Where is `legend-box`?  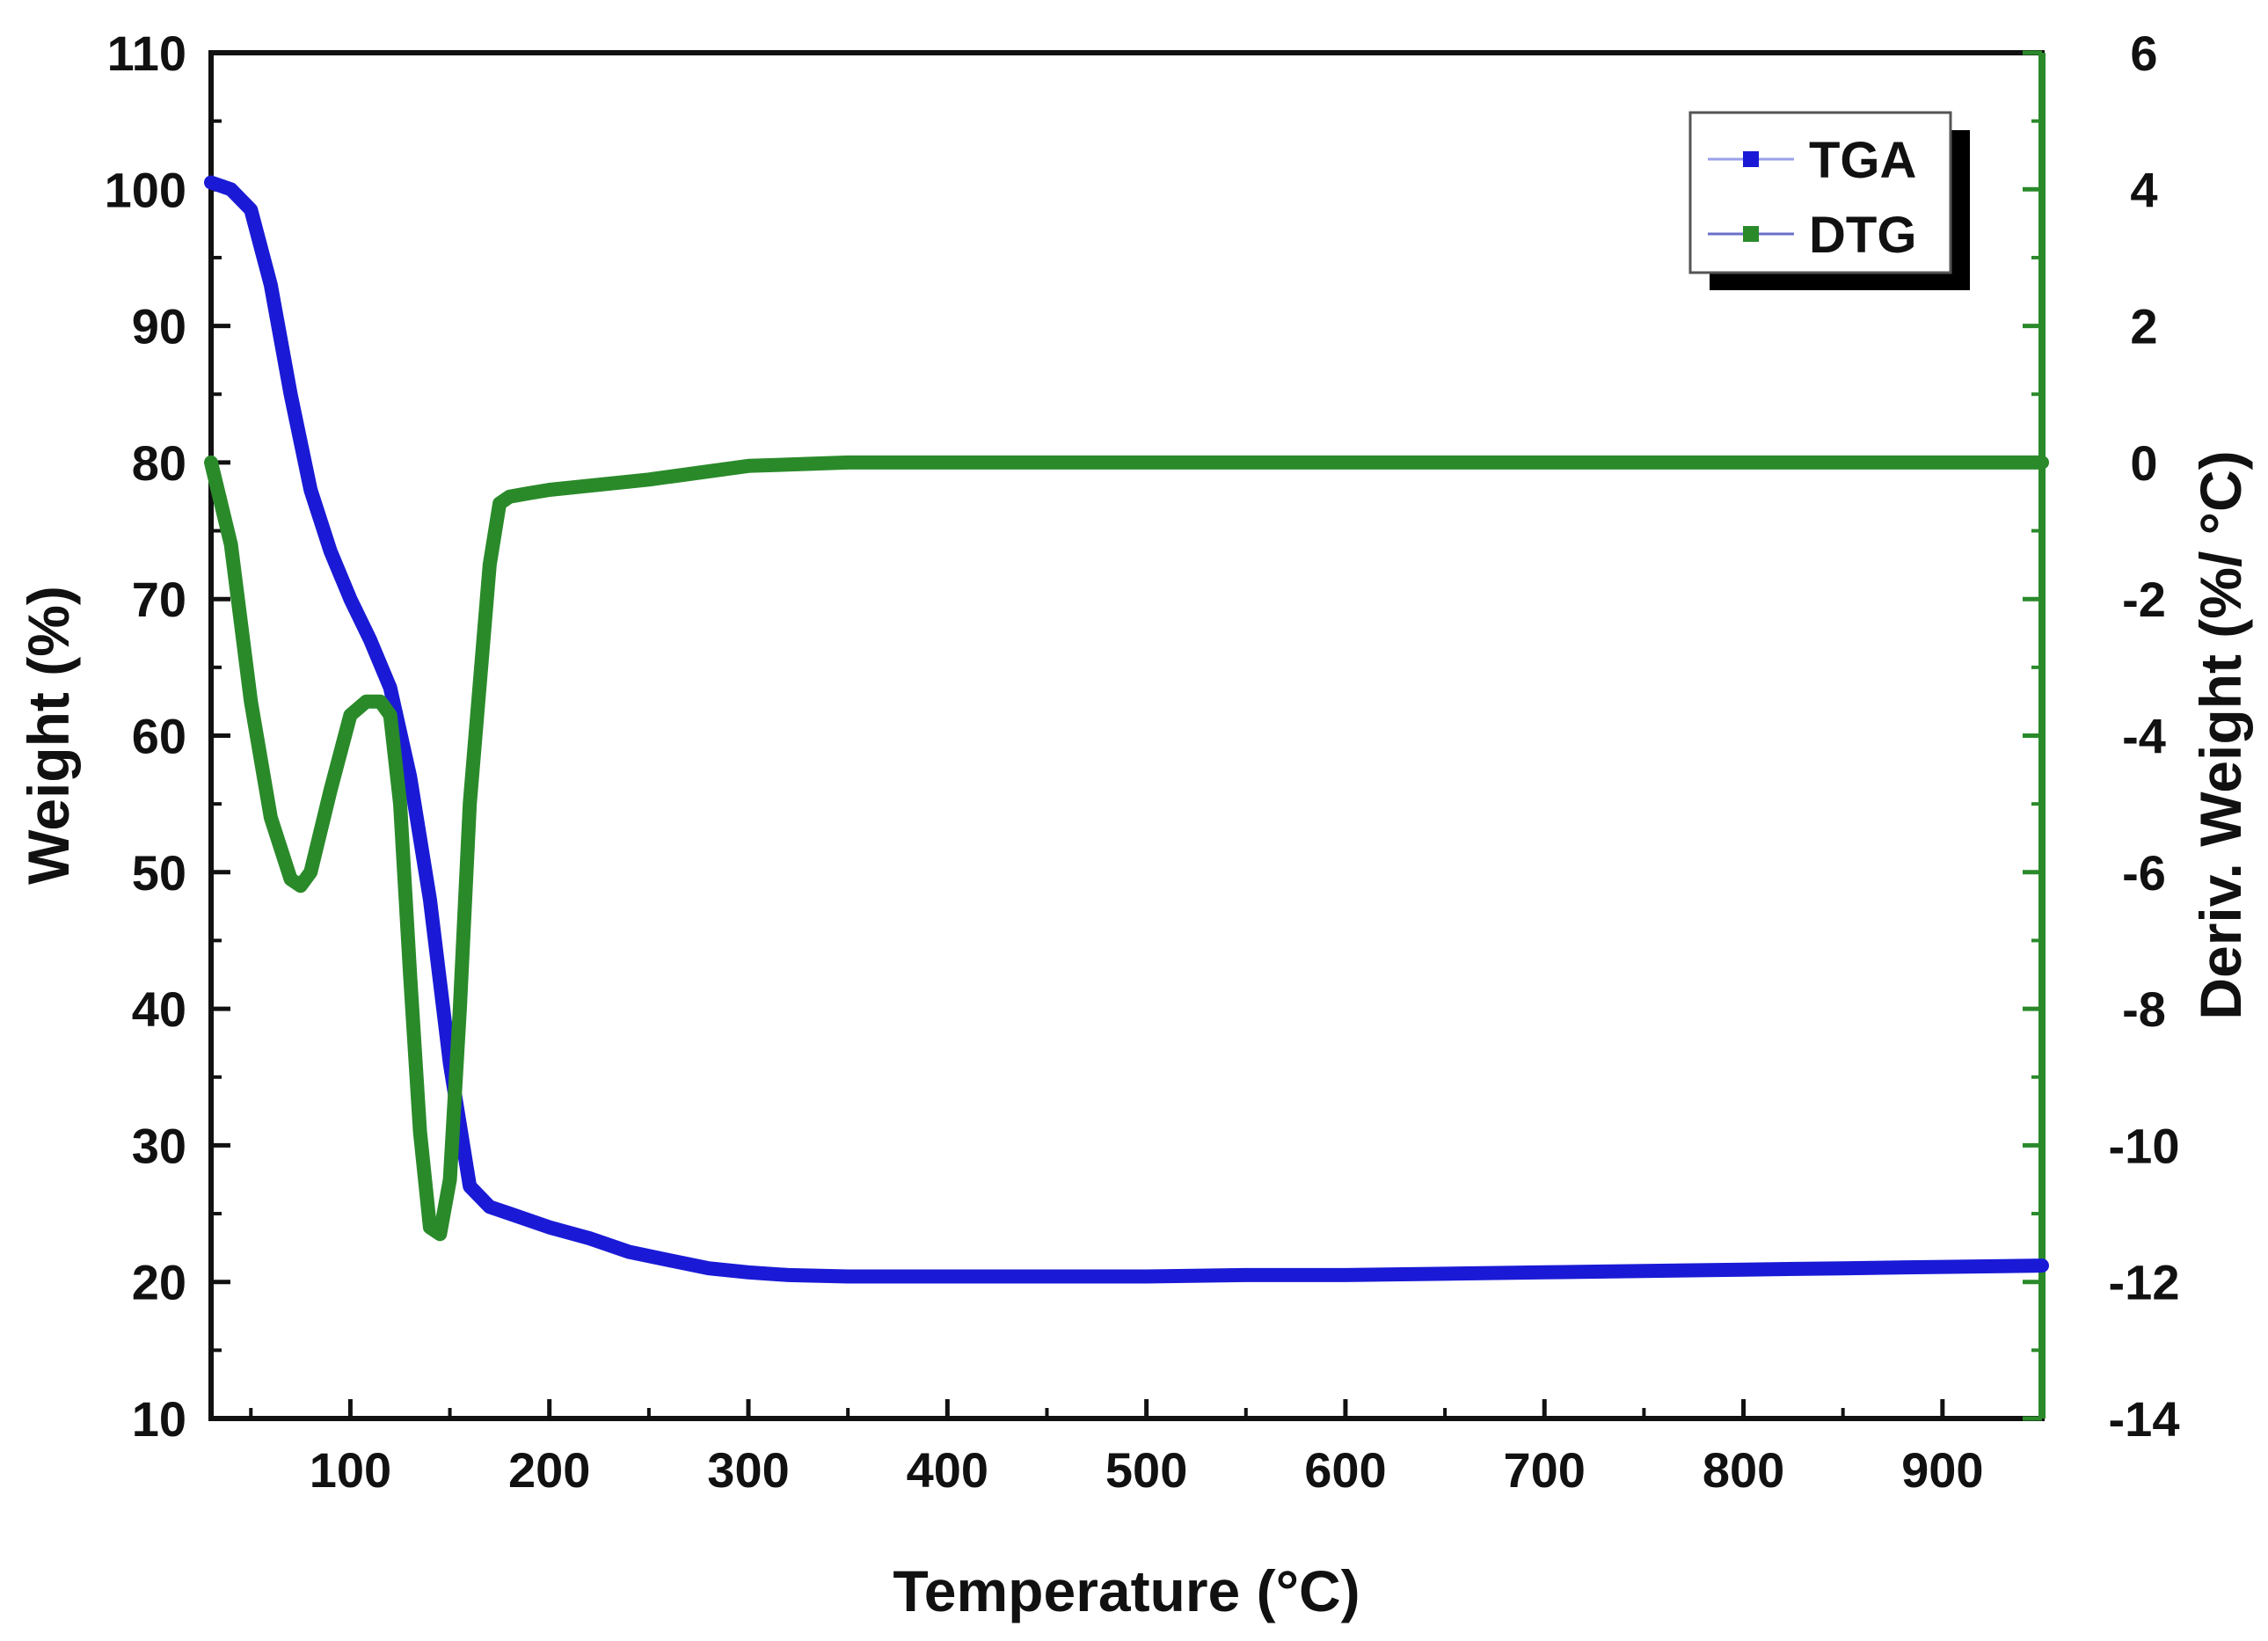 legend-box is located at coordinates (1820, 192).